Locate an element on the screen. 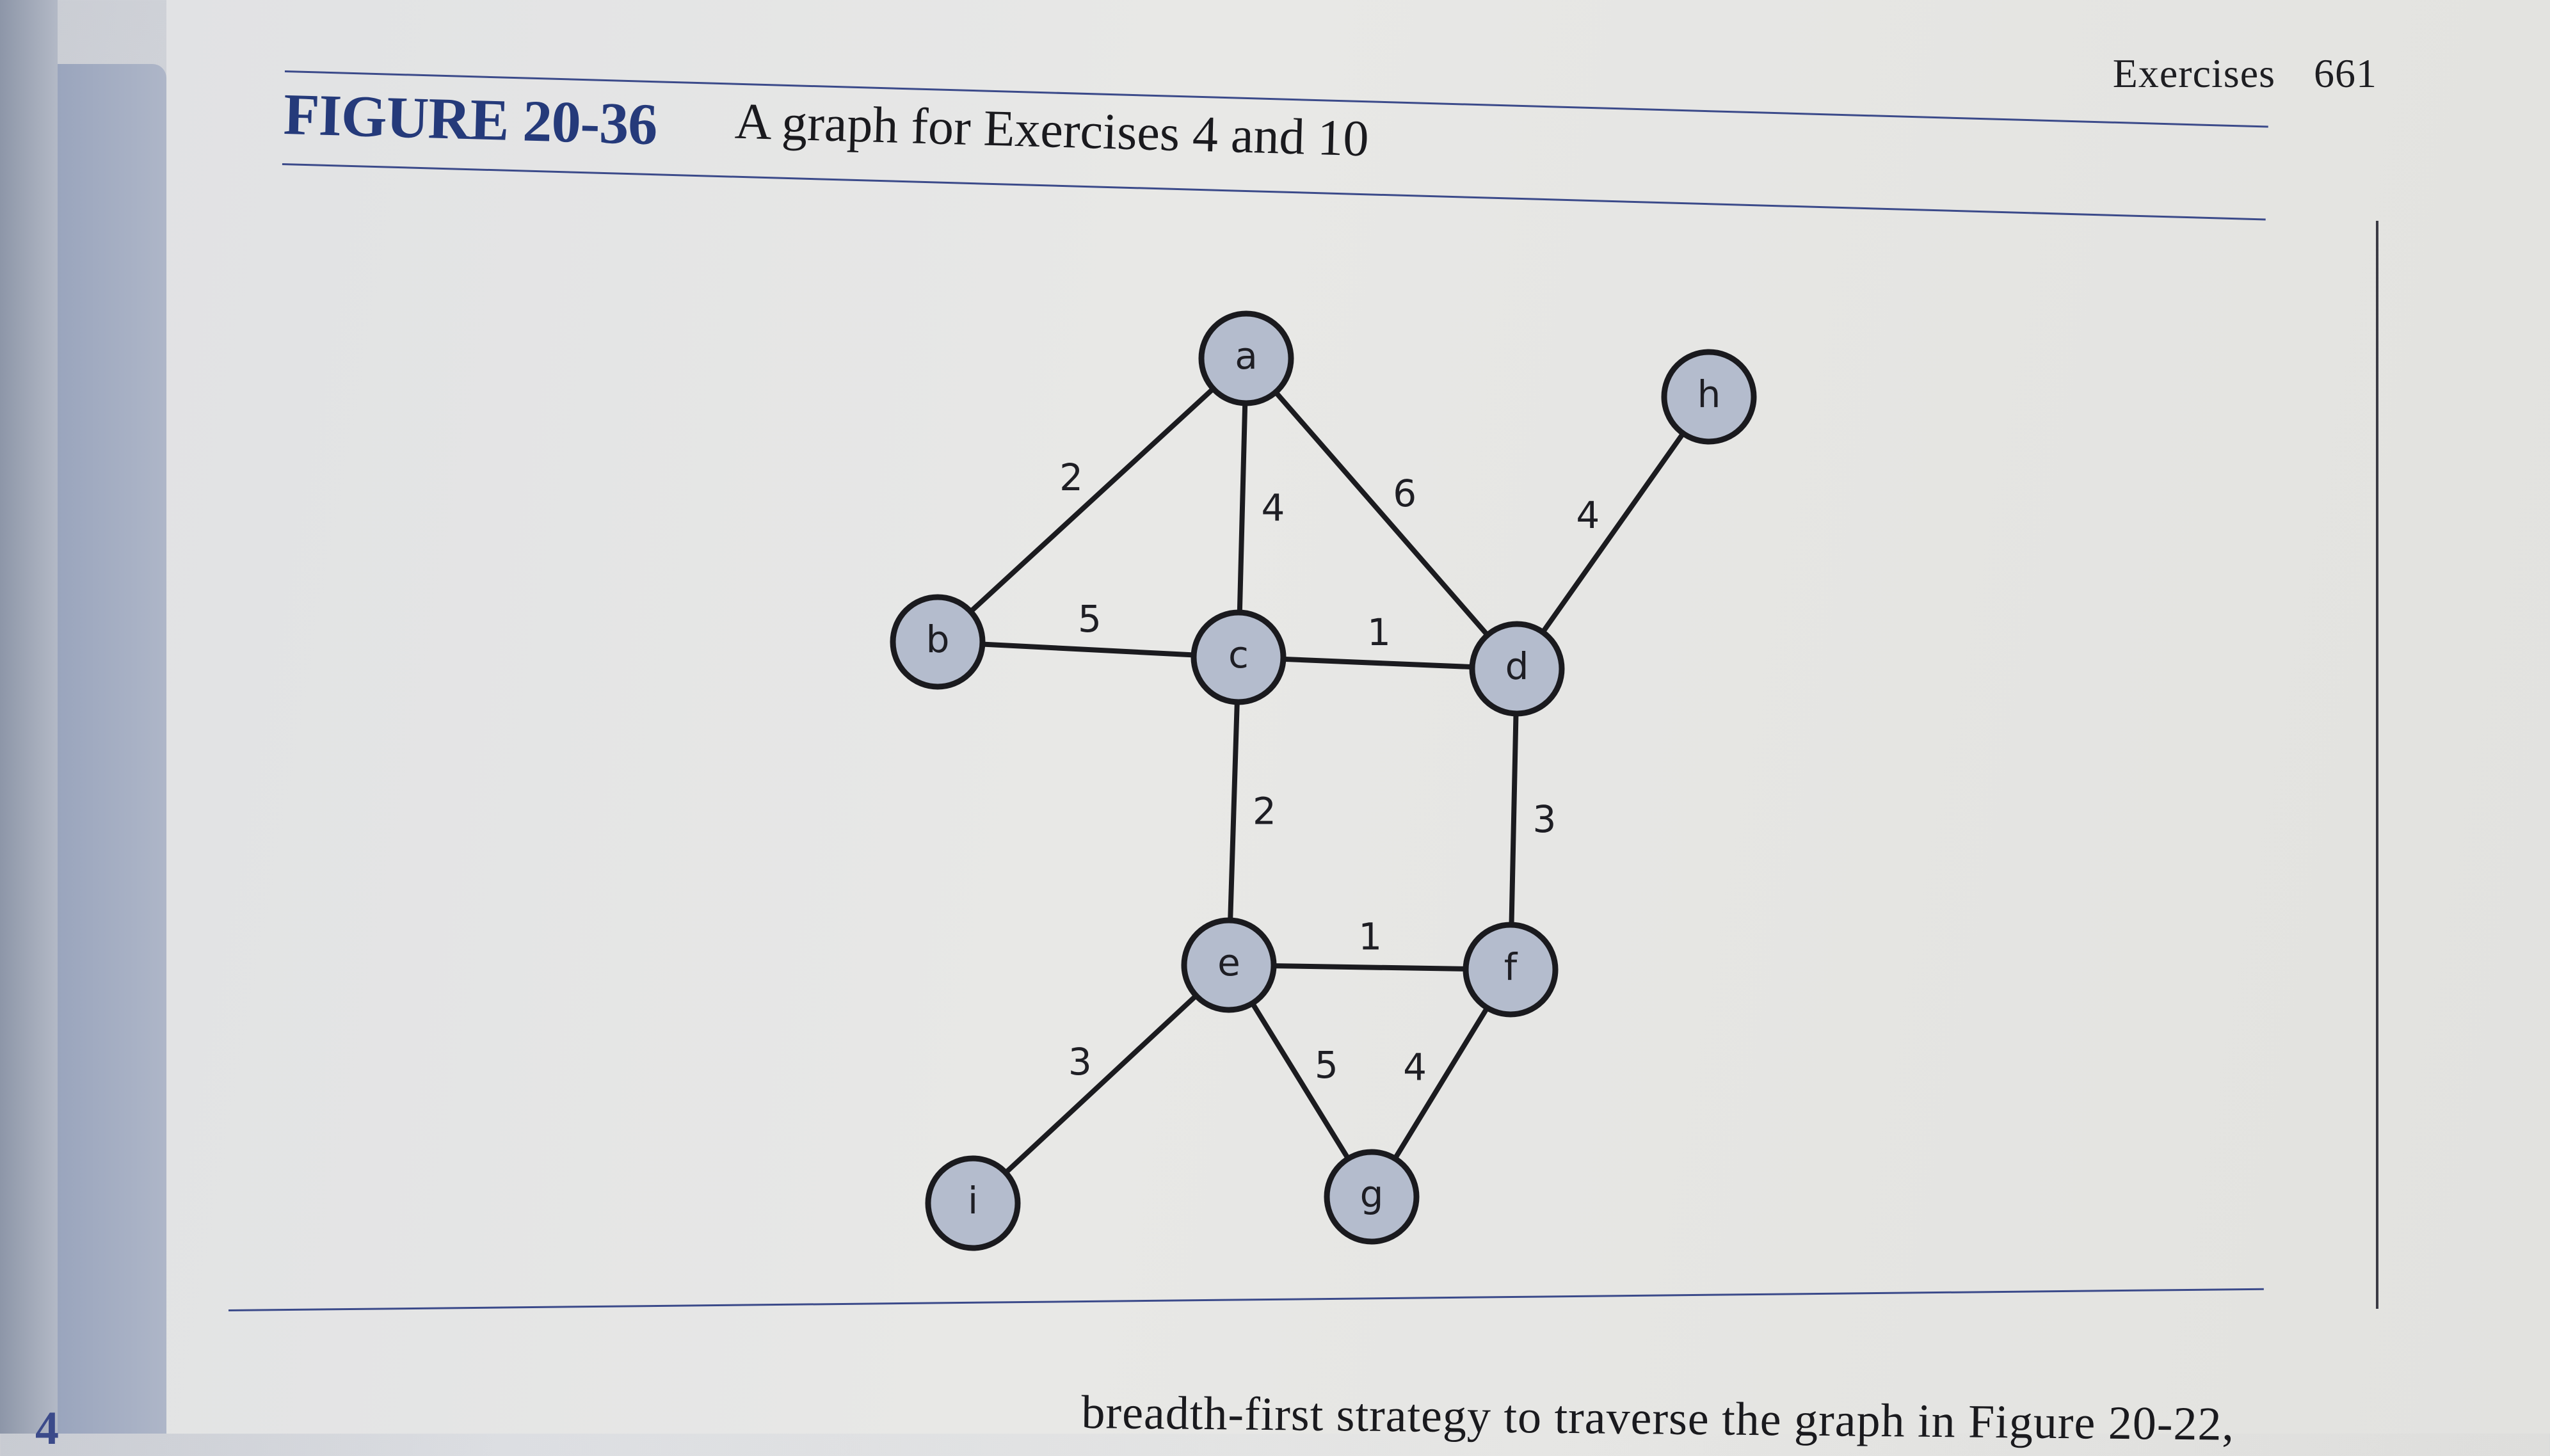  node-i: i is located at coordinates (973, 1203).